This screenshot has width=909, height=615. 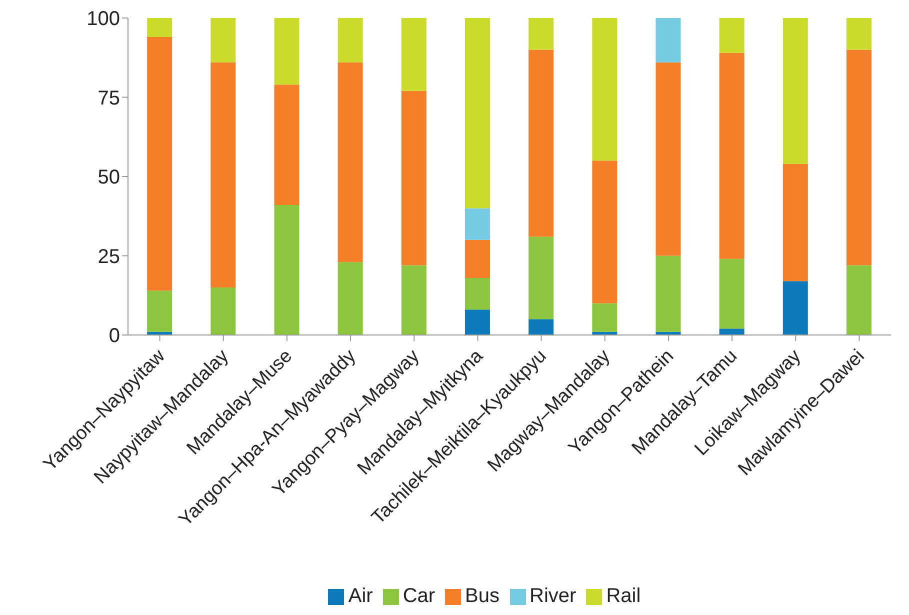 What do you see at coordinates (114, 336) in the screenshot?
I see `y-tick-label: 0` at bounding box center [114, 336].